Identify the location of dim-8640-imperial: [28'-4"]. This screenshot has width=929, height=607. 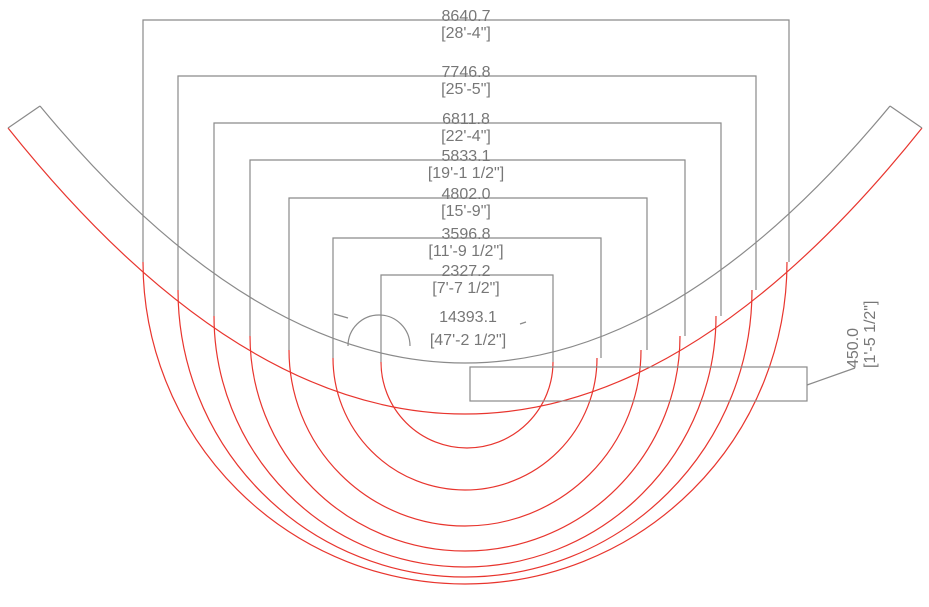
(466, 33).